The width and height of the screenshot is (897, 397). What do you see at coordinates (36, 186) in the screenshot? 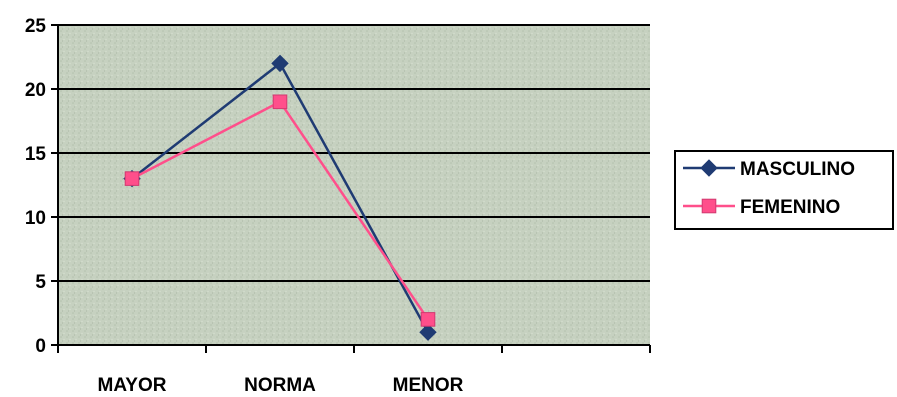
I see `y-tick-labels: 0 5 10 15 20 25` at bounding box center [36, 186].